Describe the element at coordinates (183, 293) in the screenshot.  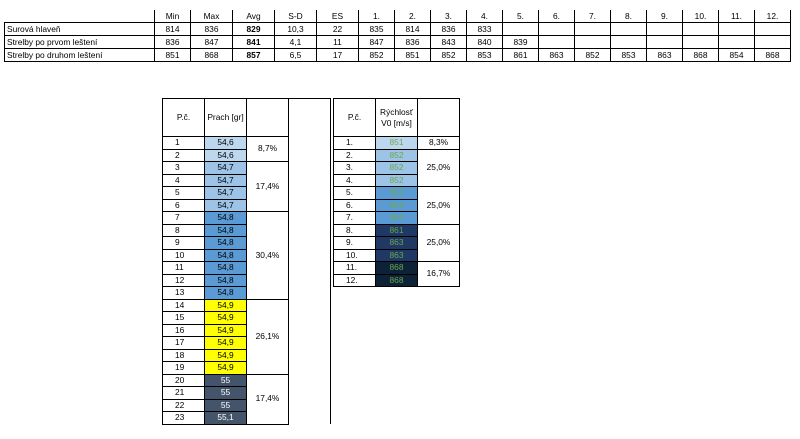
I see `powder-row-number: 13` at that location.